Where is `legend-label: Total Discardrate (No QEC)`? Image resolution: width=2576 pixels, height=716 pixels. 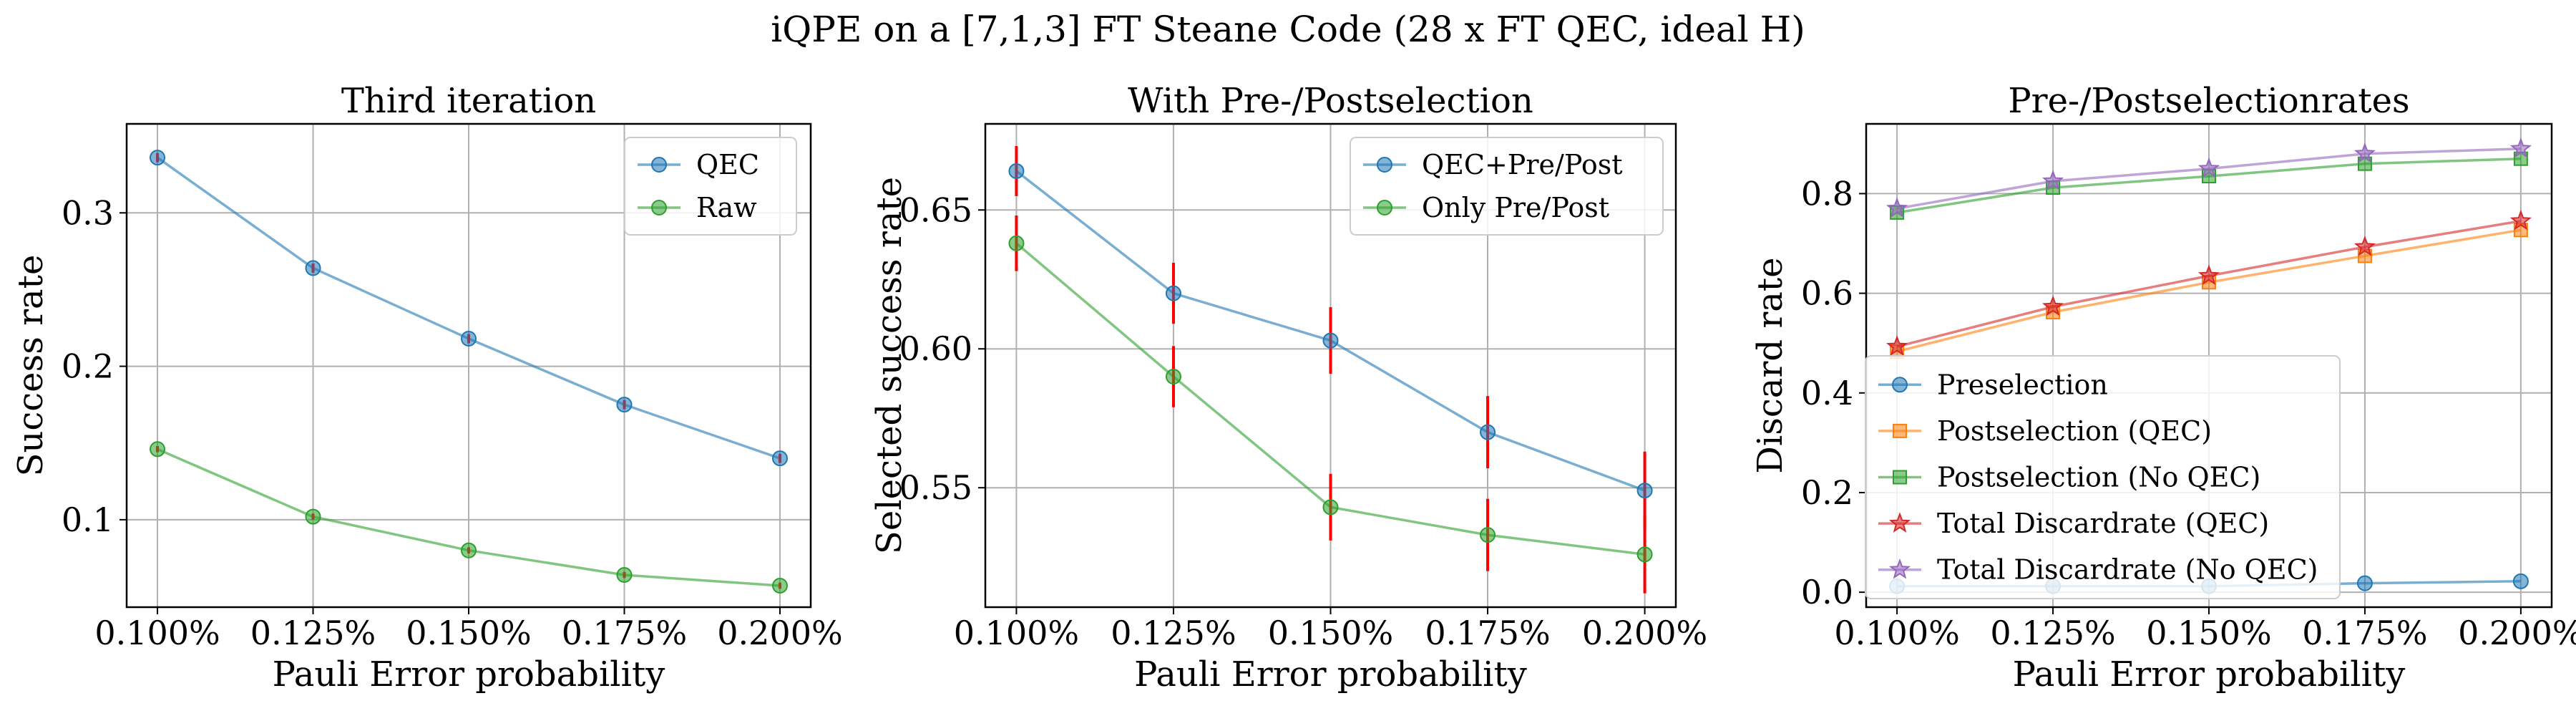
legend-label: Total Discardrate (No QEC) is located at coordinates (2127, 570).